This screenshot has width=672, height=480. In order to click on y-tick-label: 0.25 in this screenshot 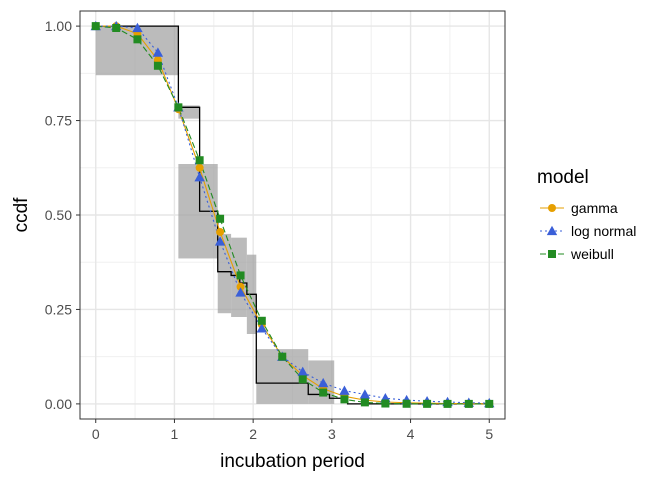, I will do `click(58, 309)`.